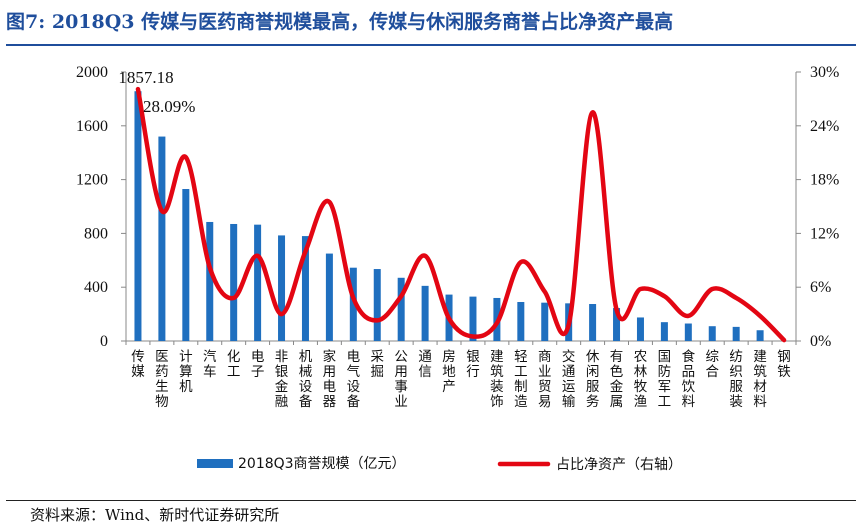  What do you see at coordinates (92, 126) in the screenshot?
I see `left-tick-label: 1600` at bounding box center [92, 126].